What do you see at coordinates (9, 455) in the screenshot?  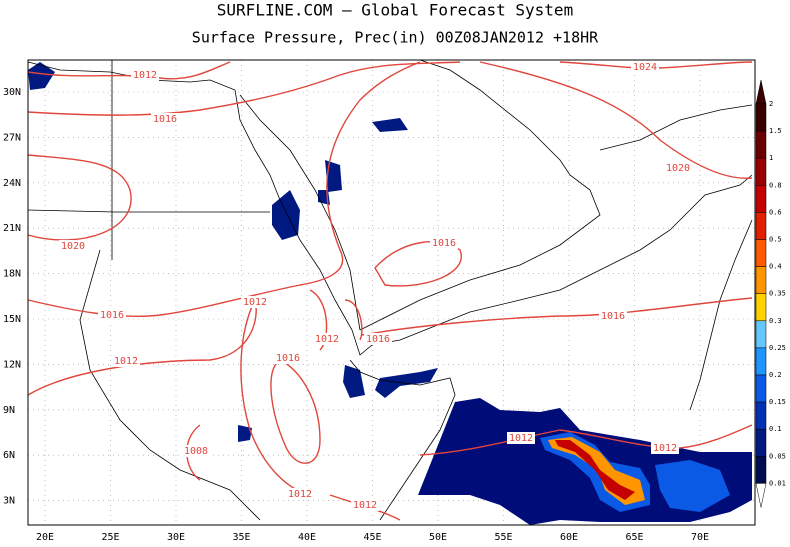 I see `lat-label: 6N` at bounding box center [9, 455].